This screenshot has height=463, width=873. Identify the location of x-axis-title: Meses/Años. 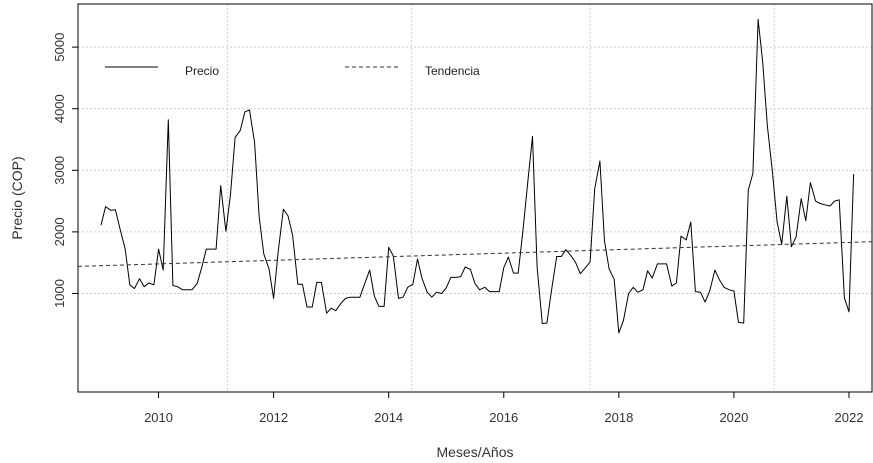
(474, 452).